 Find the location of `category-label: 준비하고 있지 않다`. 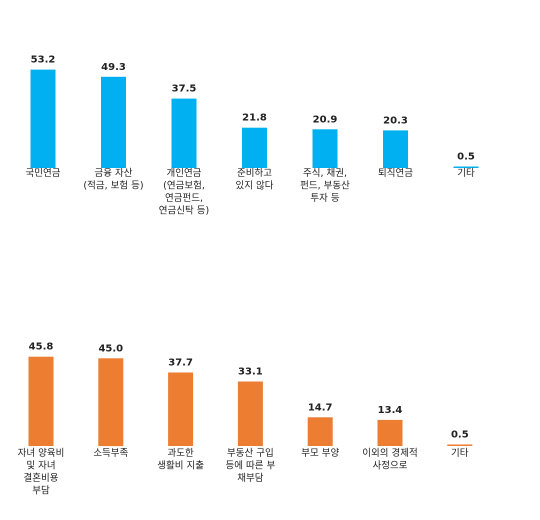

category-label: 준비하고 있지 않다 is located at coordinates (255, 179).